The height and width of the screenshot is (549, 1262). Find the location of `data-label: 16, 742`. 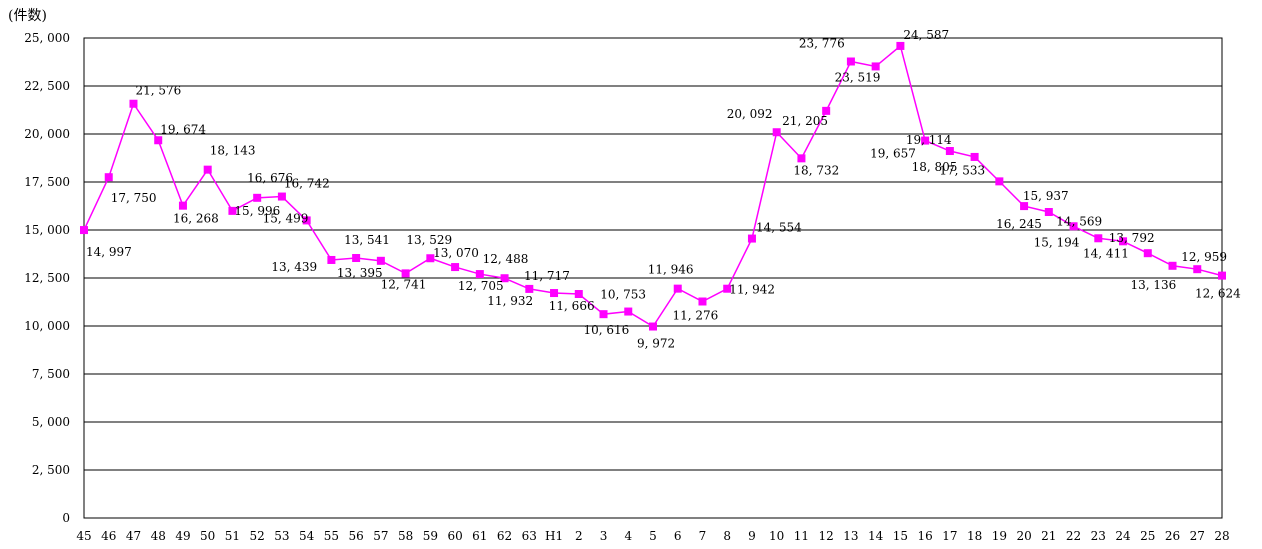

data-label: 16, 742 is located at coordinates (307, 184).